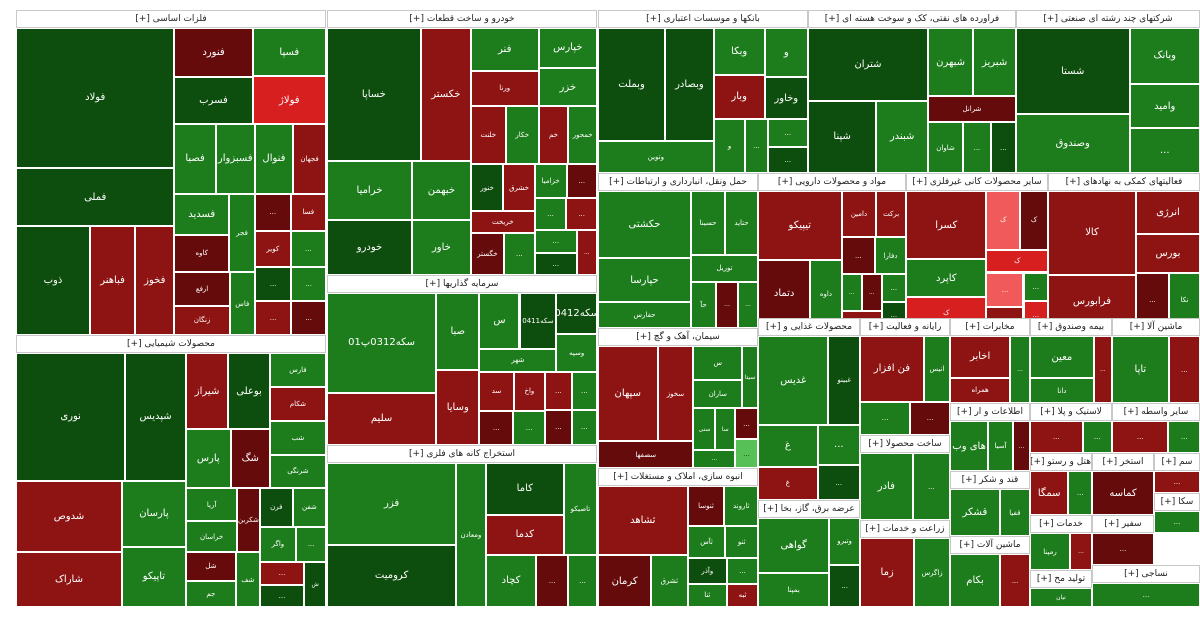 Image resolution: width=1200 pixels, height=620 pixels. Describe the element at coordinates (800, 225) in the screenshot. I see `stock-tile: تیپیکو` at that location.